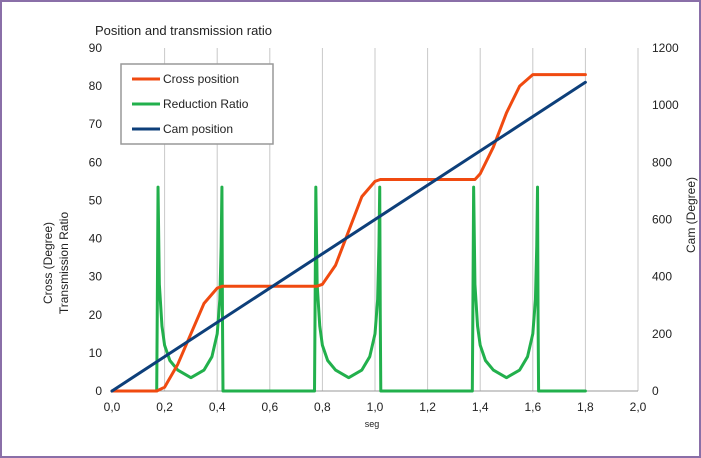 Image resolution: width=701 pixels, height=458 pixels. What do you see at coordinates (322, 407) in the screenshot?
I see `x-tick-label: 0,8` at bounding box center [322, 407].